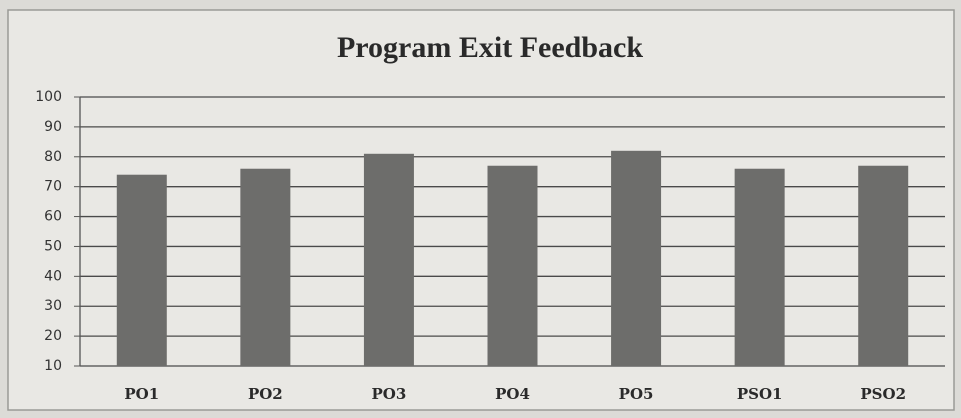 This screenshot has height=418, width=961. Describe the element at coordinates (53, 217) in the screenshot. I see `y-tick-label: 60` at that location.